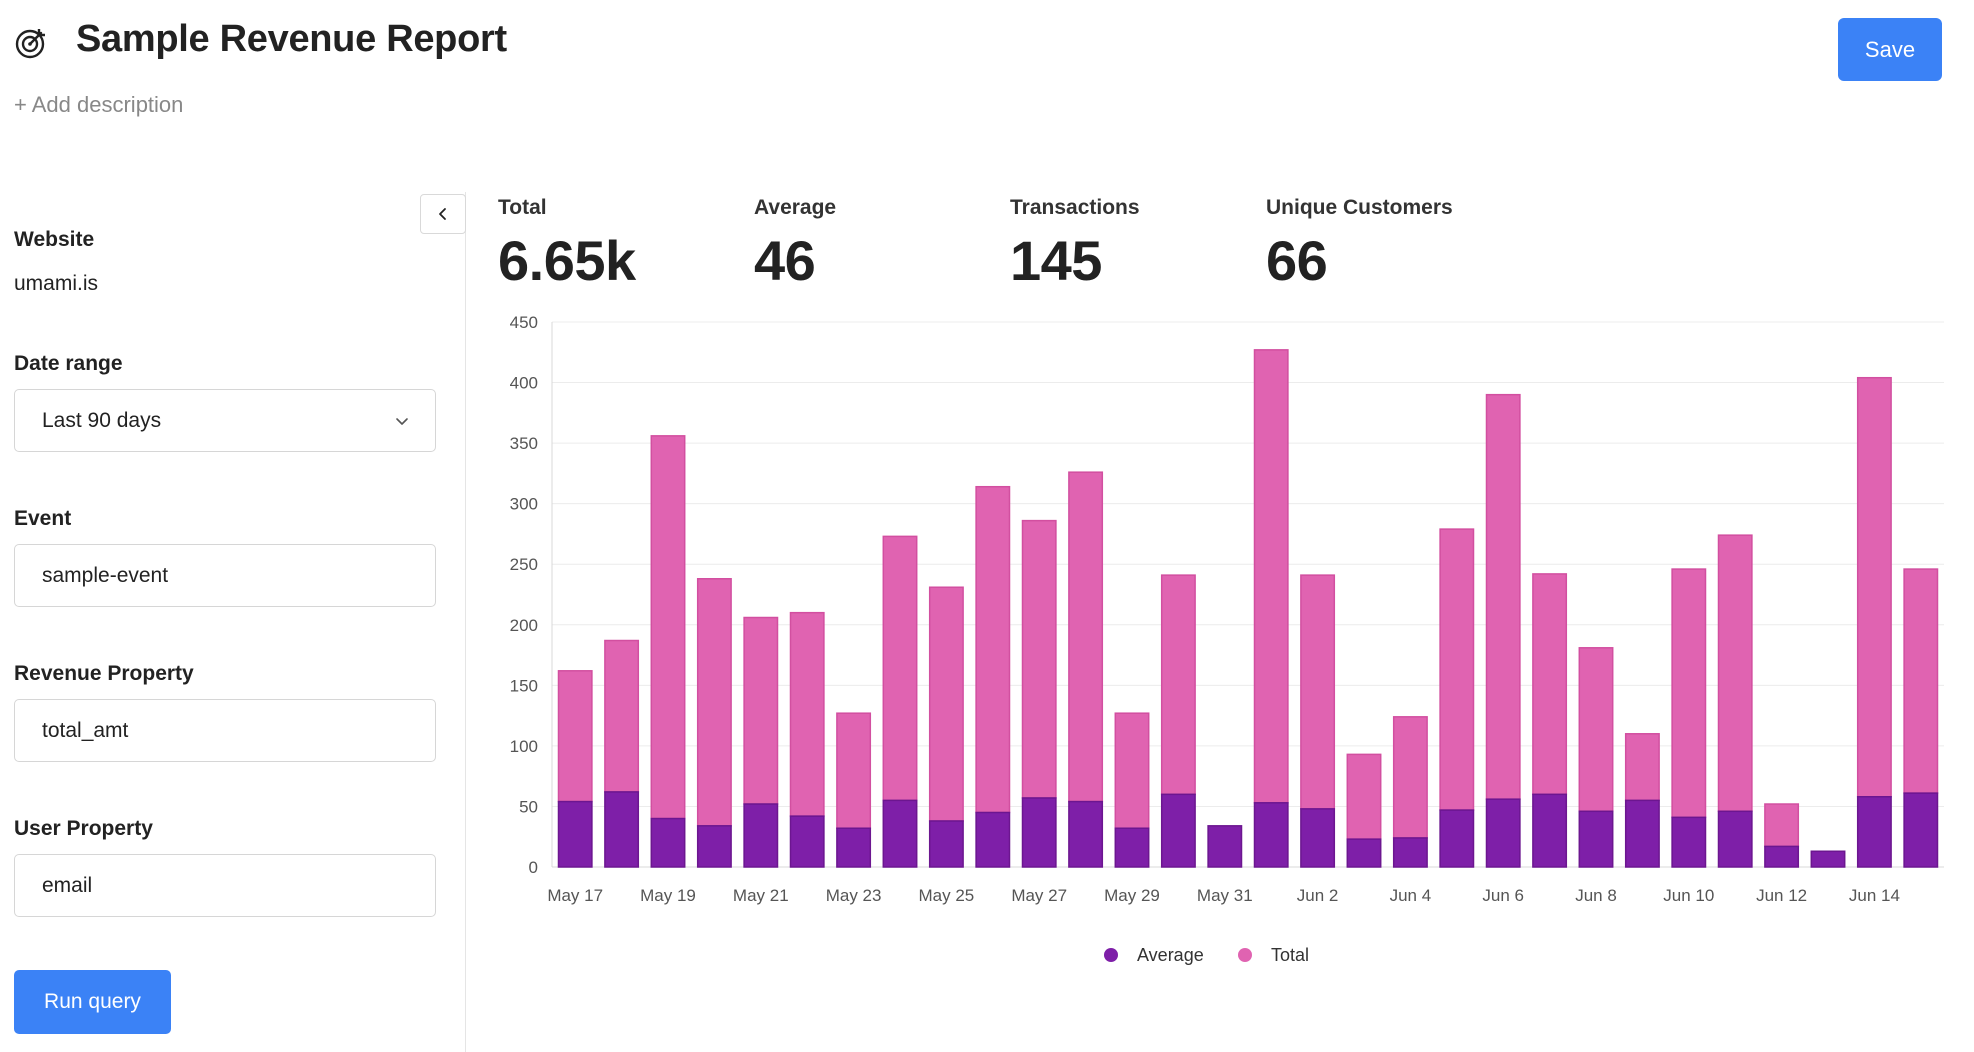 Image resolution: width=1974 pixels, height=1052 pixels. Describe the element at coordinates (225, 420) in the screenshot. I see `date-range-select: Last 90 days` at that location.